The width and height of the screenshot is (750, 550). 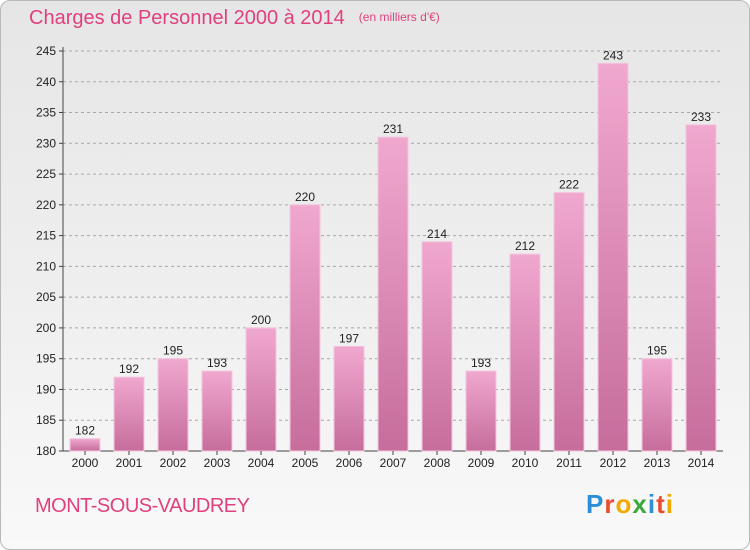 I want to click on y-tick-label: 235, so click(x=46, y=113).